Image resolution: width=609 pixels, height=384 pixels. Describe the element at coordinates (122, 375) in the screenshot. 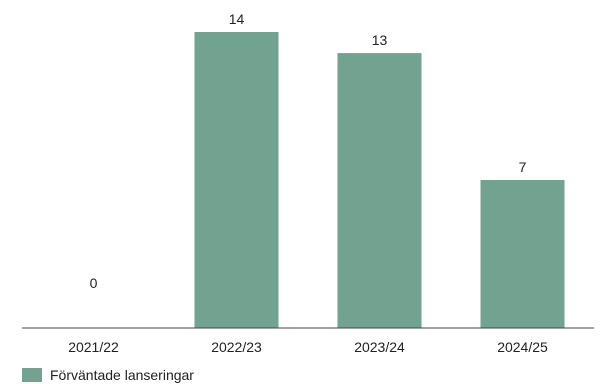

I see `legend-label: Förväntade lanseringar` at that location.